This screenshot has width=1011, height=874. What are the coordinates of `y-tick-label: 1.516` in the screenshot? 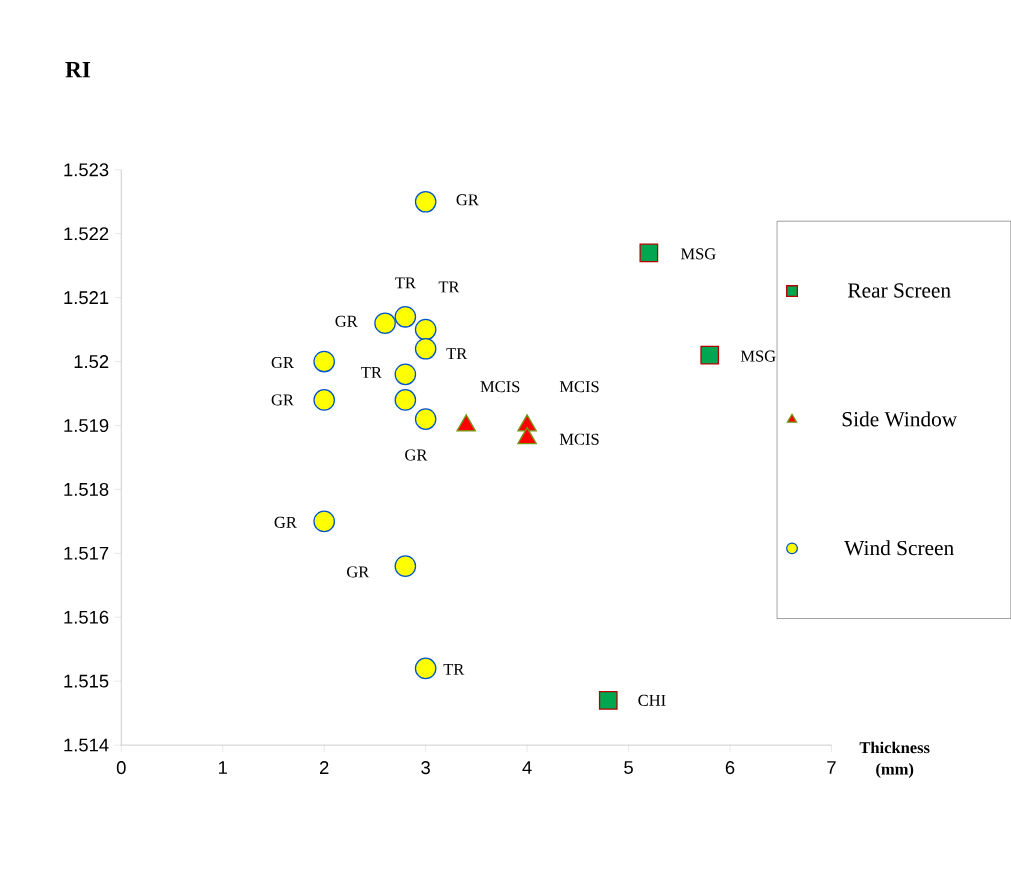 It's located at (86, 617).